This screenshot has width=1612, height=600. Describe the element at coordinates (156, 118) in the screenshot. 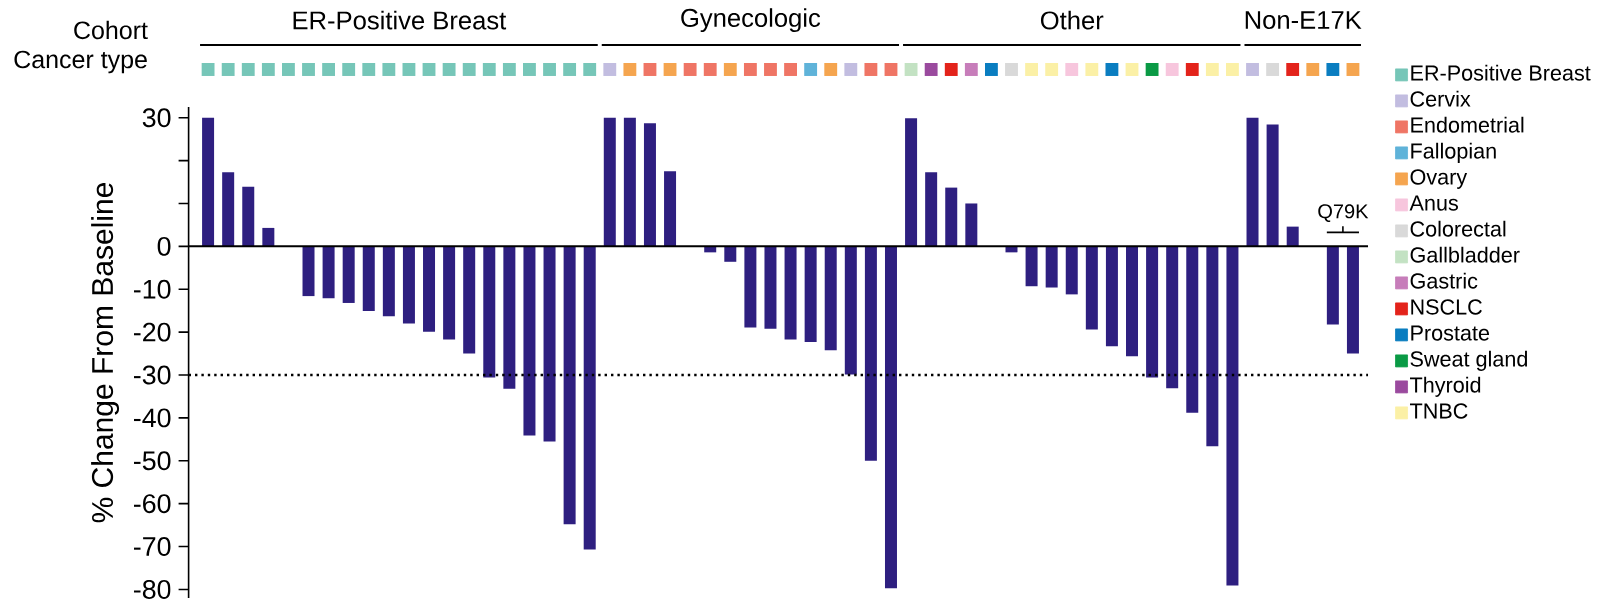

I see `y-tick-label: 30` at that location.